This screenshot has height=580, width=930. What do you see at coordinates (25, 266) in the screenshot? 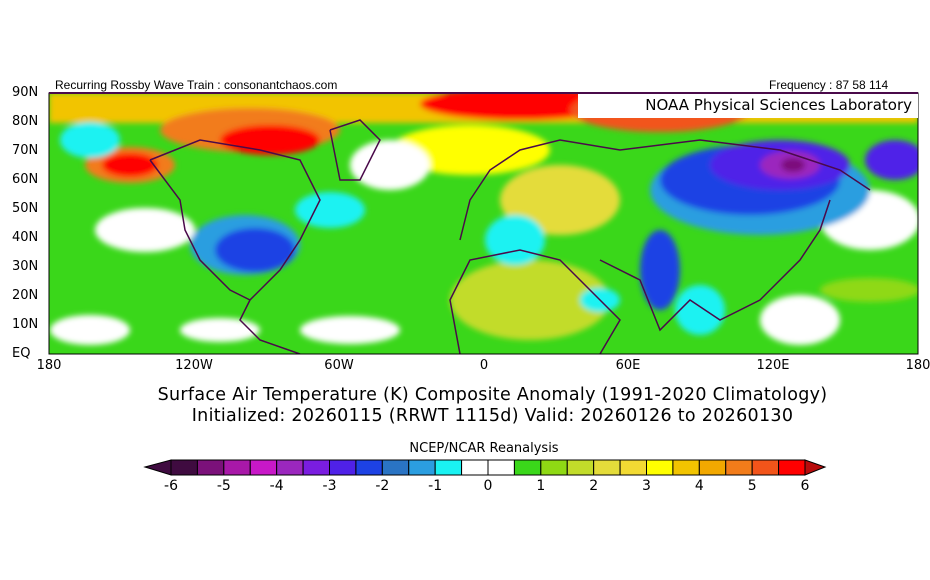
I see `lat-label: 30N` at bounding box center [25, 266].